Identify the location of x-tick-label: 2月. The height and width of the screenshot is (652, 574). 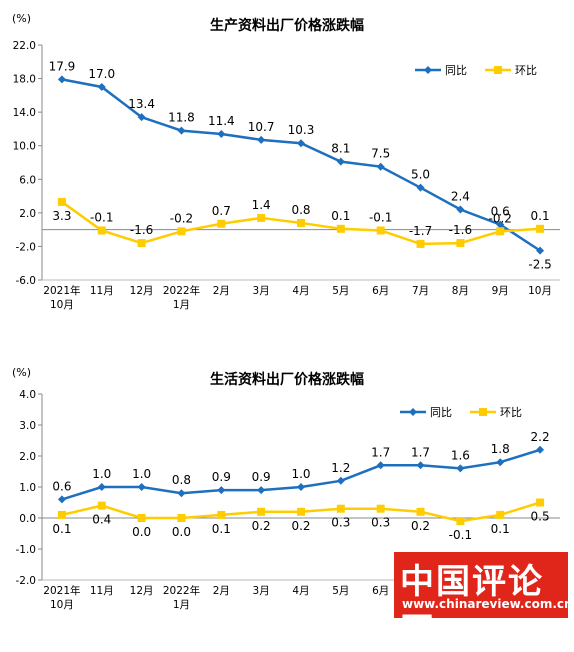
(221, 591).